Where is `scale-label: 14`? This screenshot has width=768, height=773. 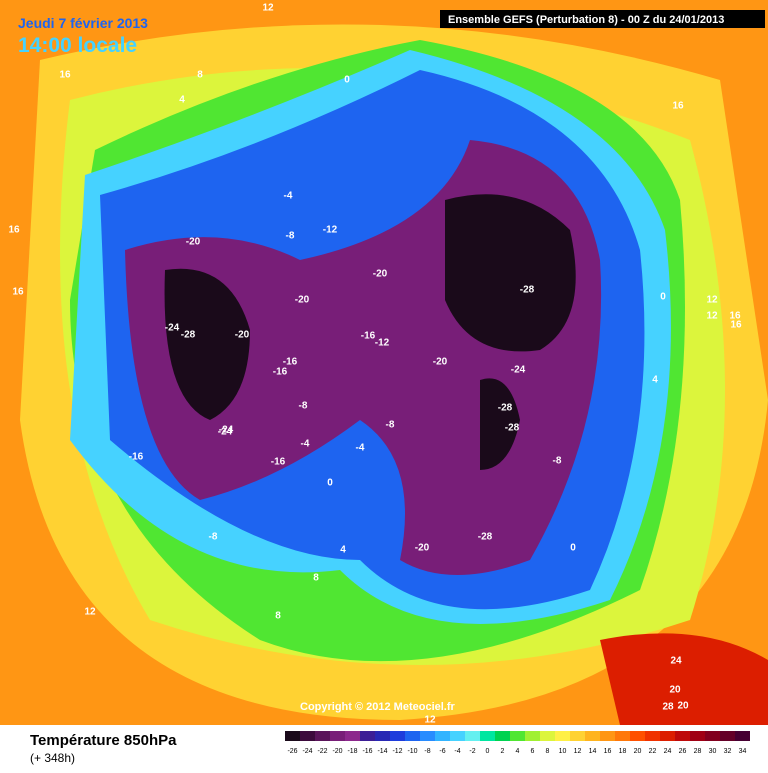 scale-label: 14 is located at coordinates (593, 751).